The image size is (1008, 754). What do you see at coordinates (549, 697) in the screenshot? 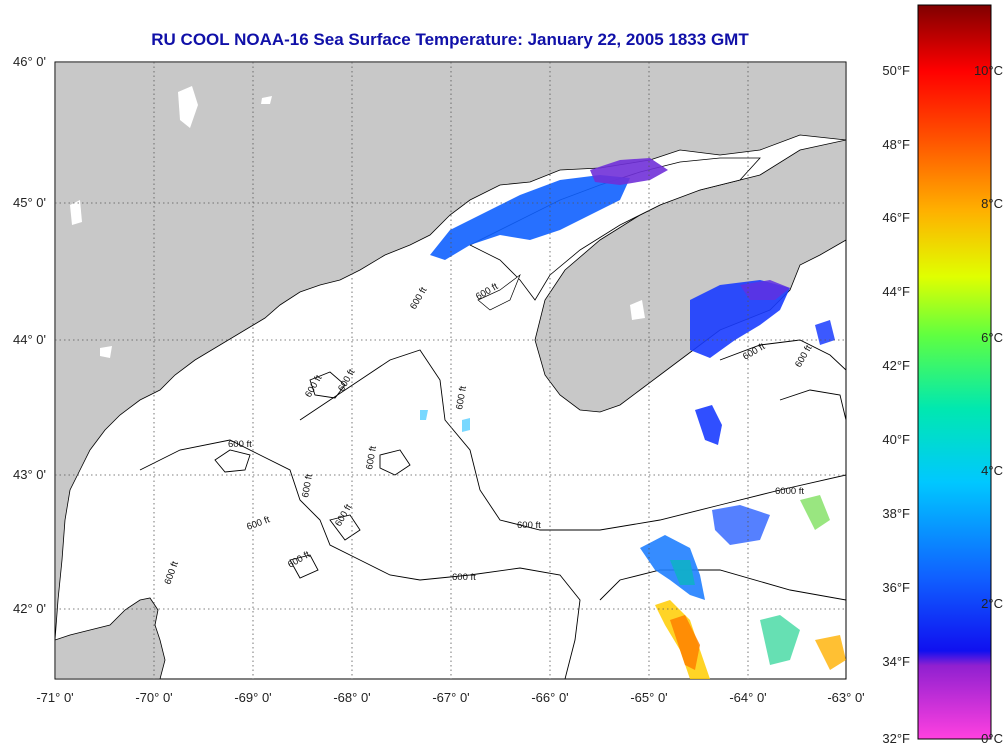
I see `lon-tick-label: -66° 0'` at bounding box center [549, 697].